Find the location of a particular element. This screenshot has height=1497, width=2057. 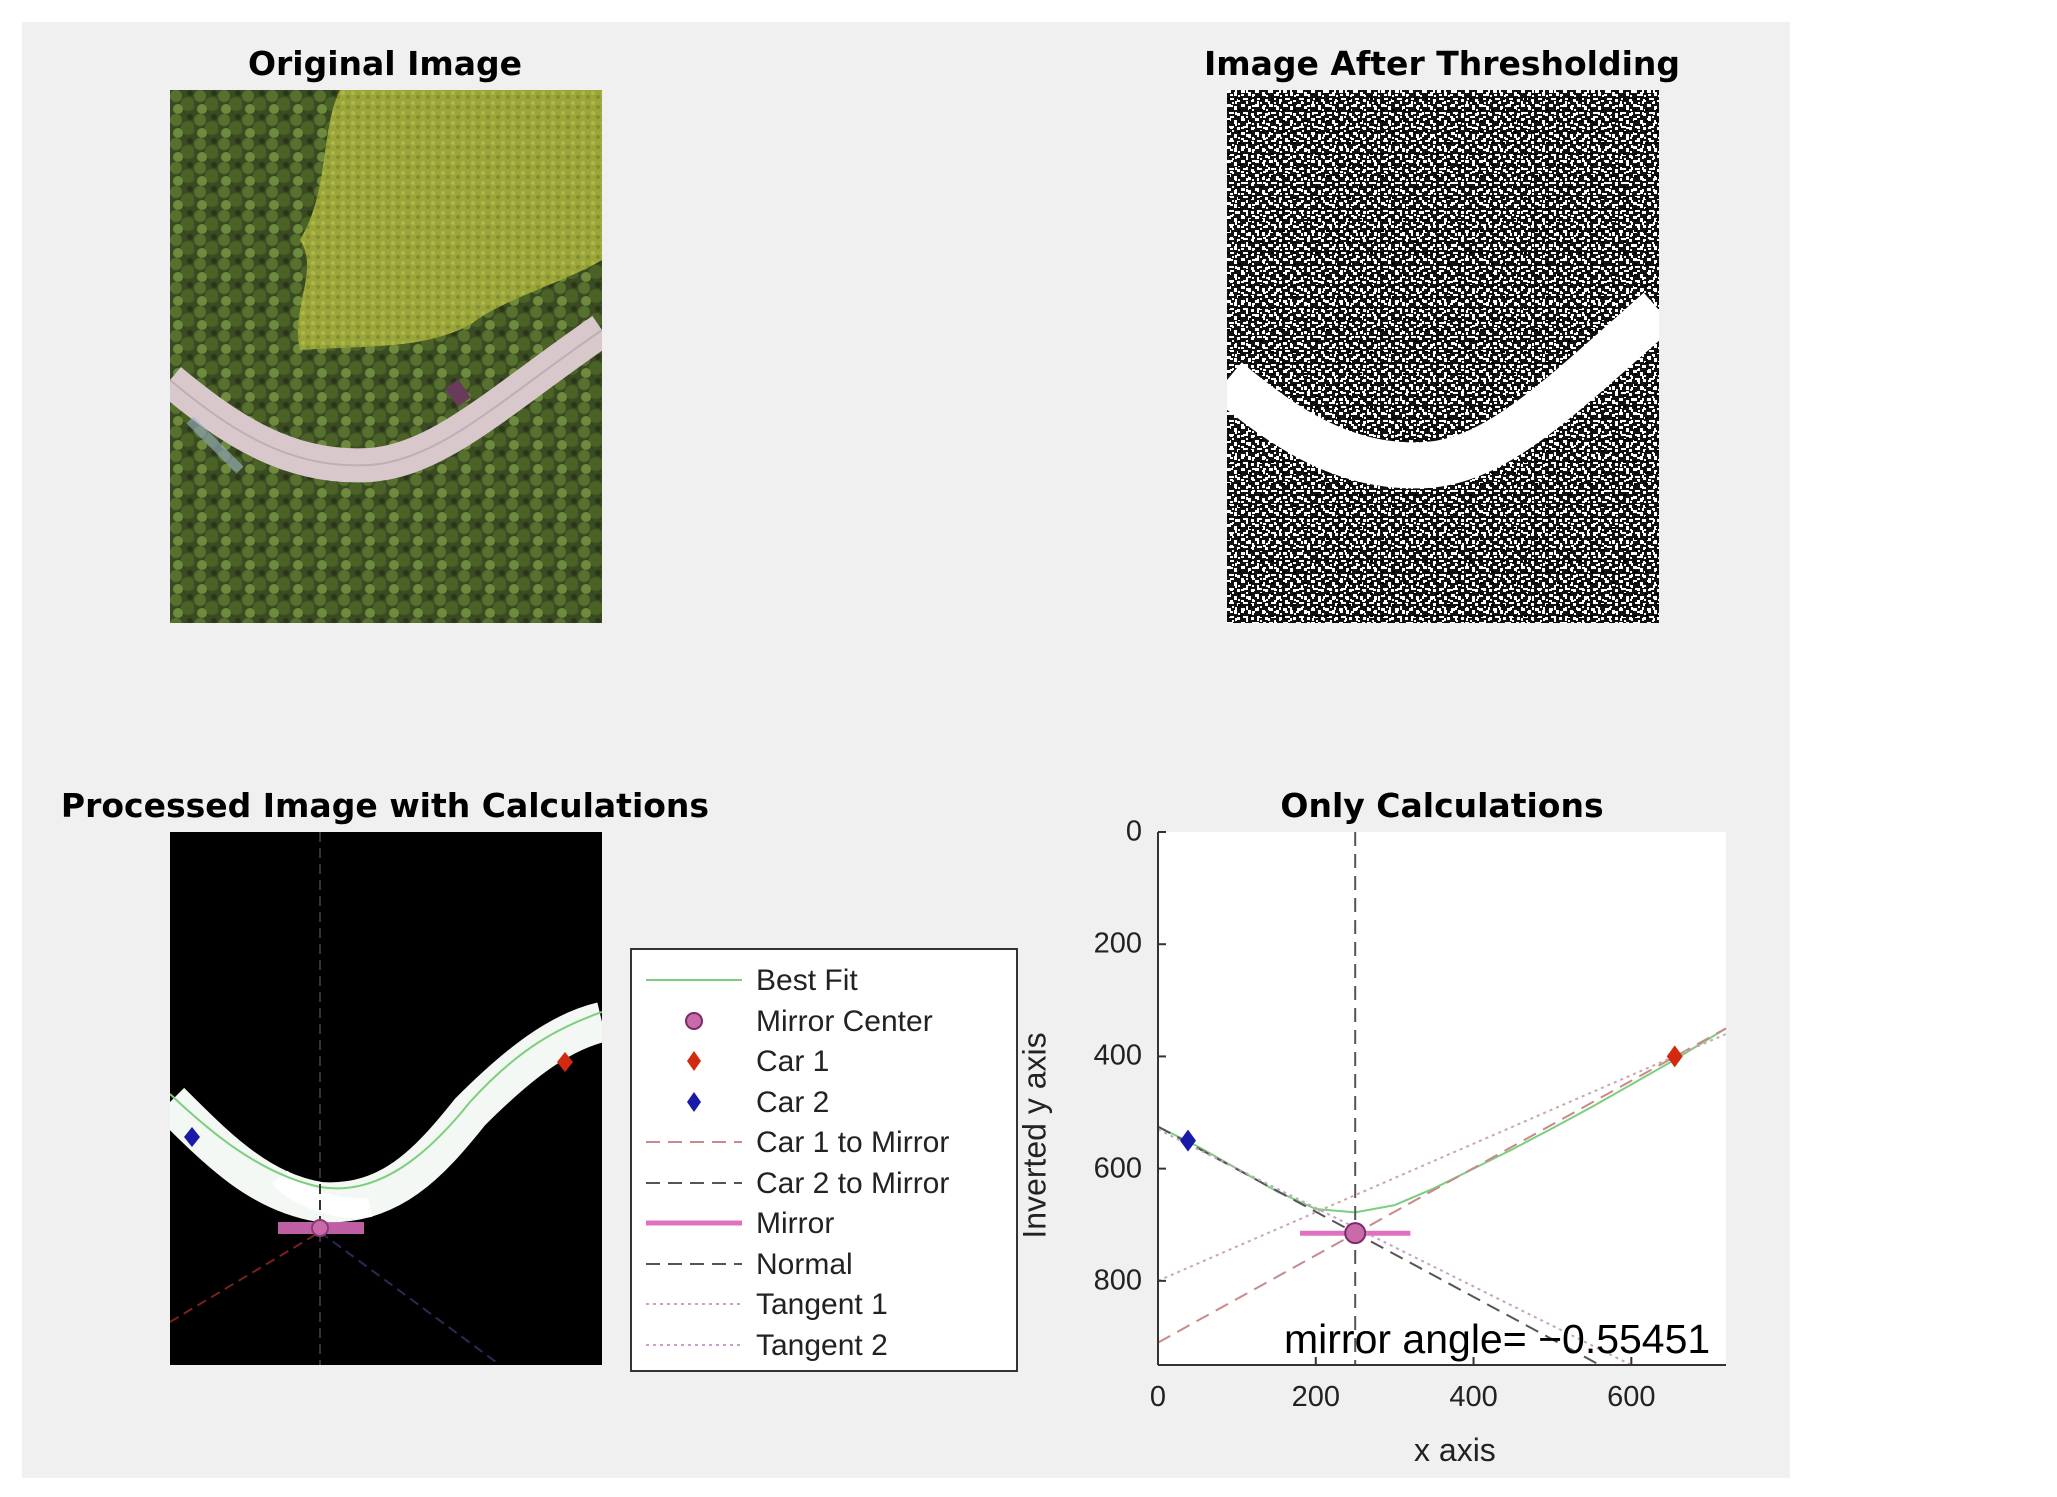

legend-label: Tangent 2 is located at coordinates (822, 1345).